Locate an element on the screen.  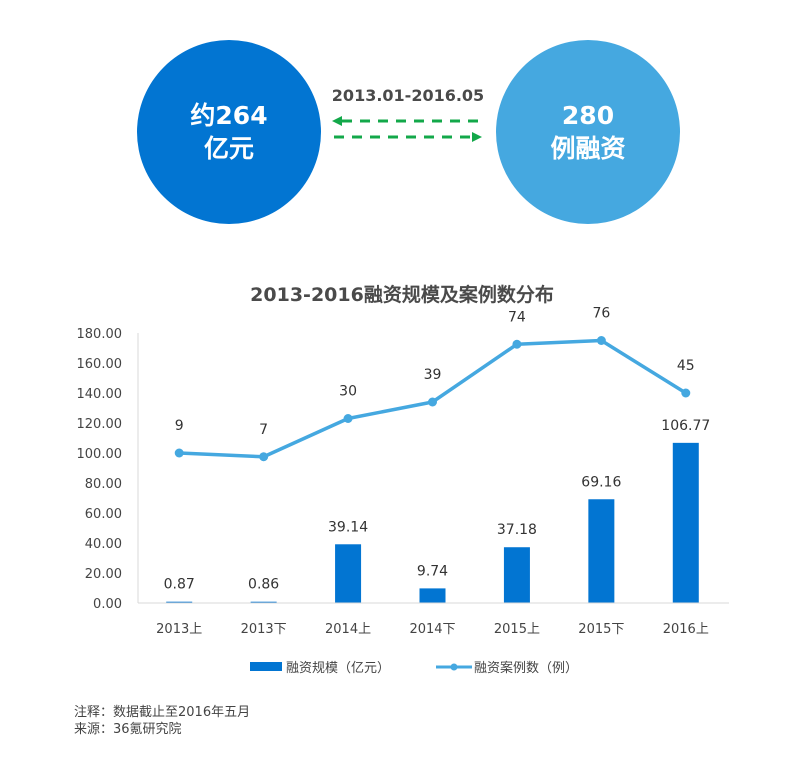
deal-count-circle: 280 例融资 is located at coordinates (588, 132).